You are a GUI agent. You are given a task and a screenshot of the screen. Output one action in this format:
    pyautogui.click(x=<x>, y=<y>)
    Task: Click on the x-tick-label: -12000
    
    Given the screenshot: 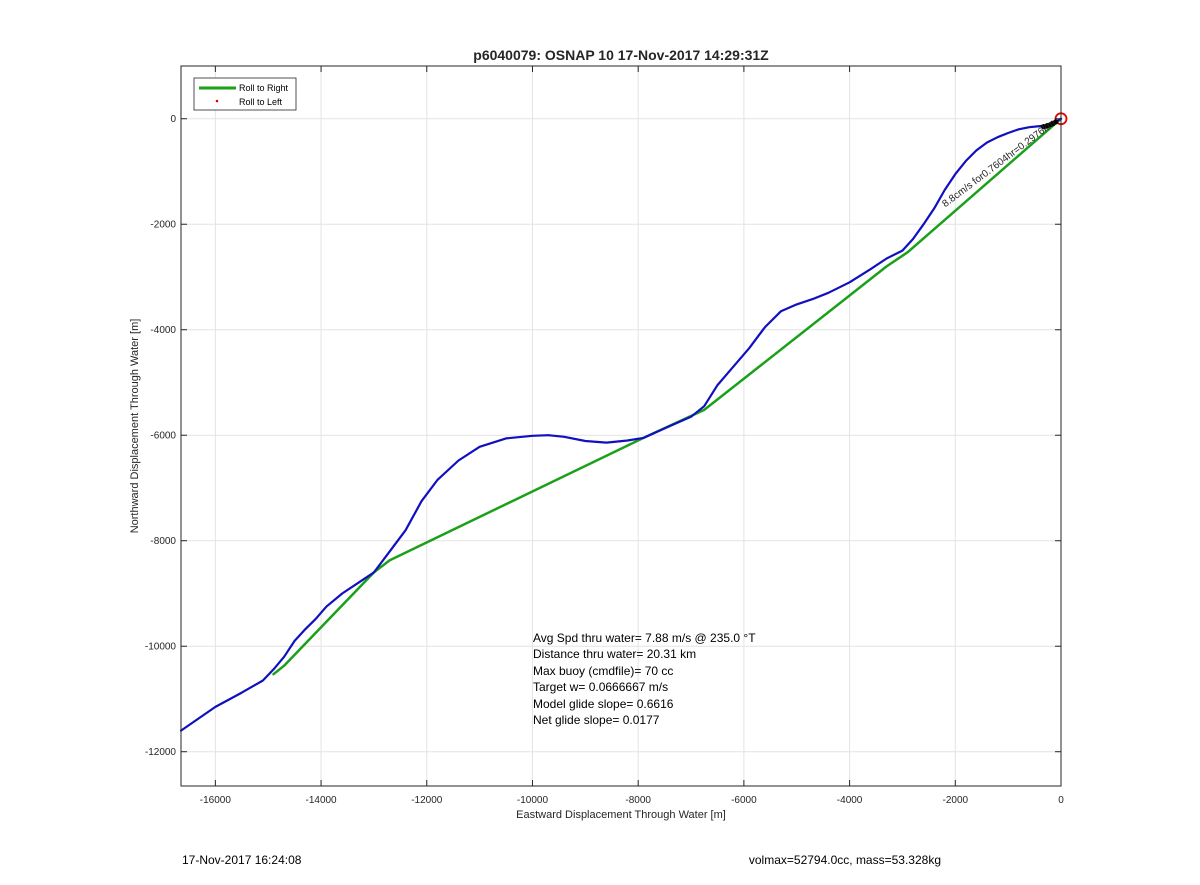 What is the action you would take?
    pyautogui.click(x=427, y=800)
    